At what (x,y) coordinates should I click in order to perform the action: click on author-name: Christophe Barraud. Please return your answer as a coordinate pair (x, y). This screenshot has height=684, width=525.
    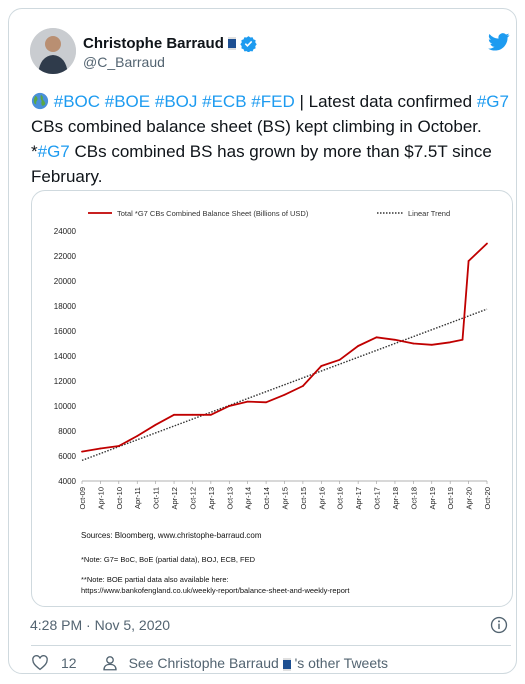
    Looking at the image, I should click on (153, 43).